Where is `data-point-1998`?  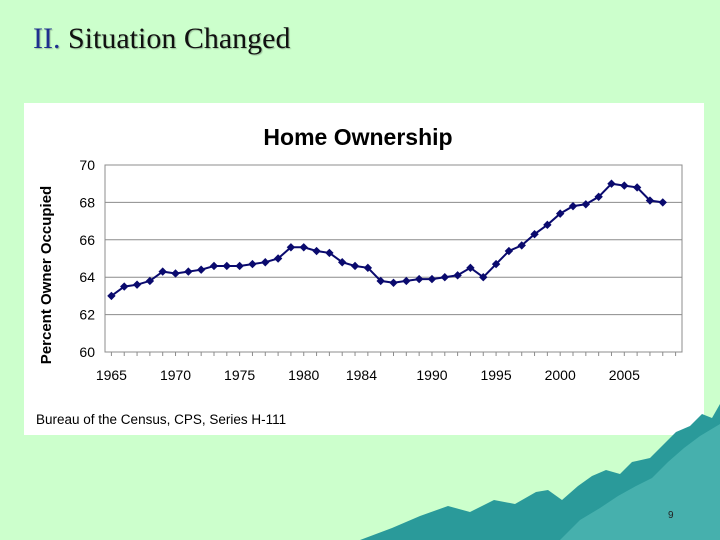 data-point-1998 is located at coordinates (534, 234).